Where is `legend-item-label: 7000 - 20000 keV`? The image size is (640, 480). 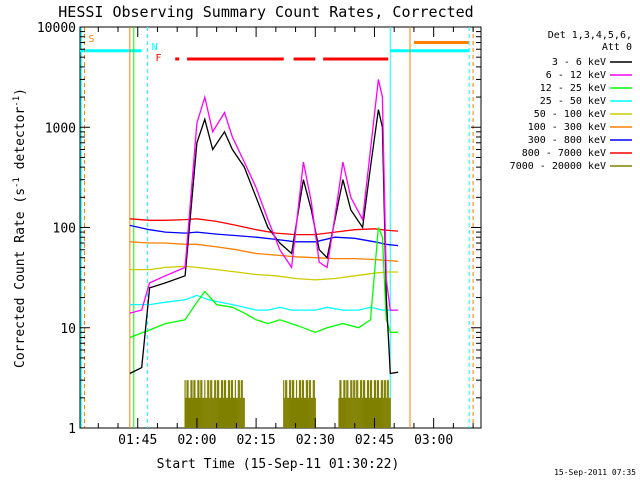
legend-item-label: 7000 - 20000 keV is located at coordinates (558, 166).